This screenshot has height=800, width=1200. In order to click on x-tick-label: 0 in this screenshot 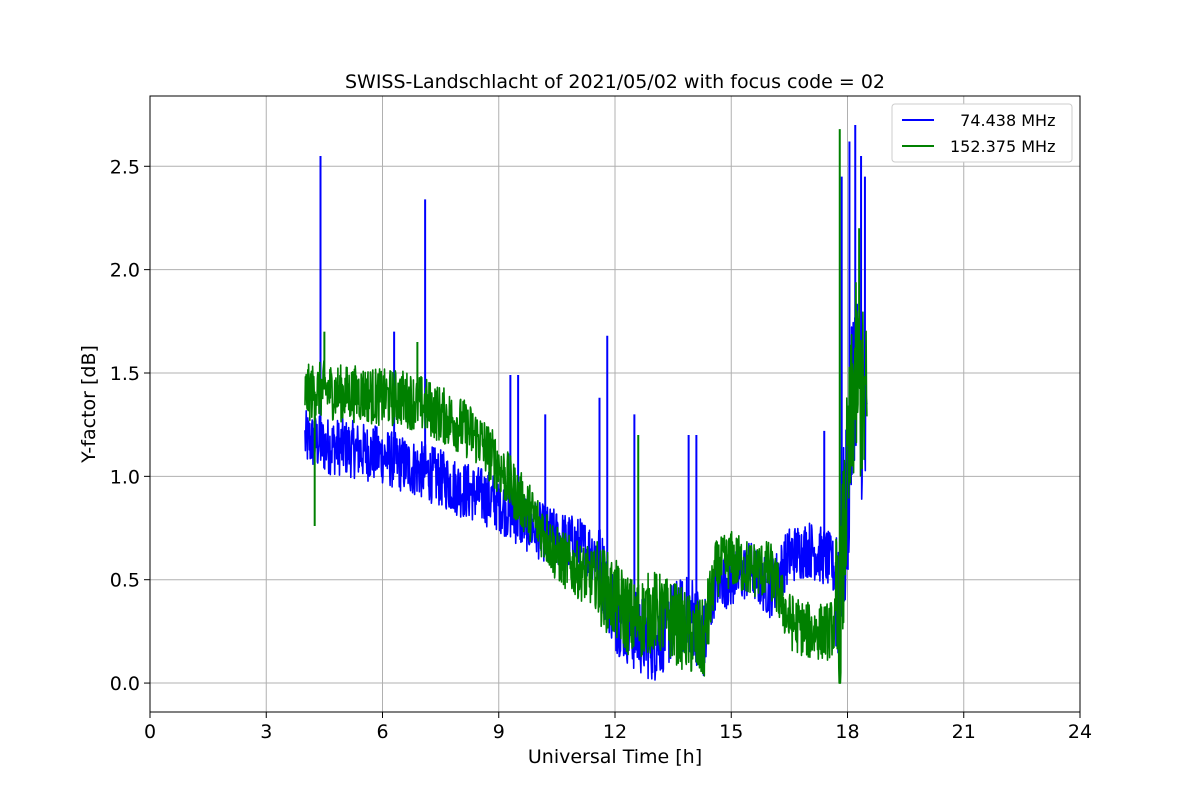, I will do `click(150, 732)`.